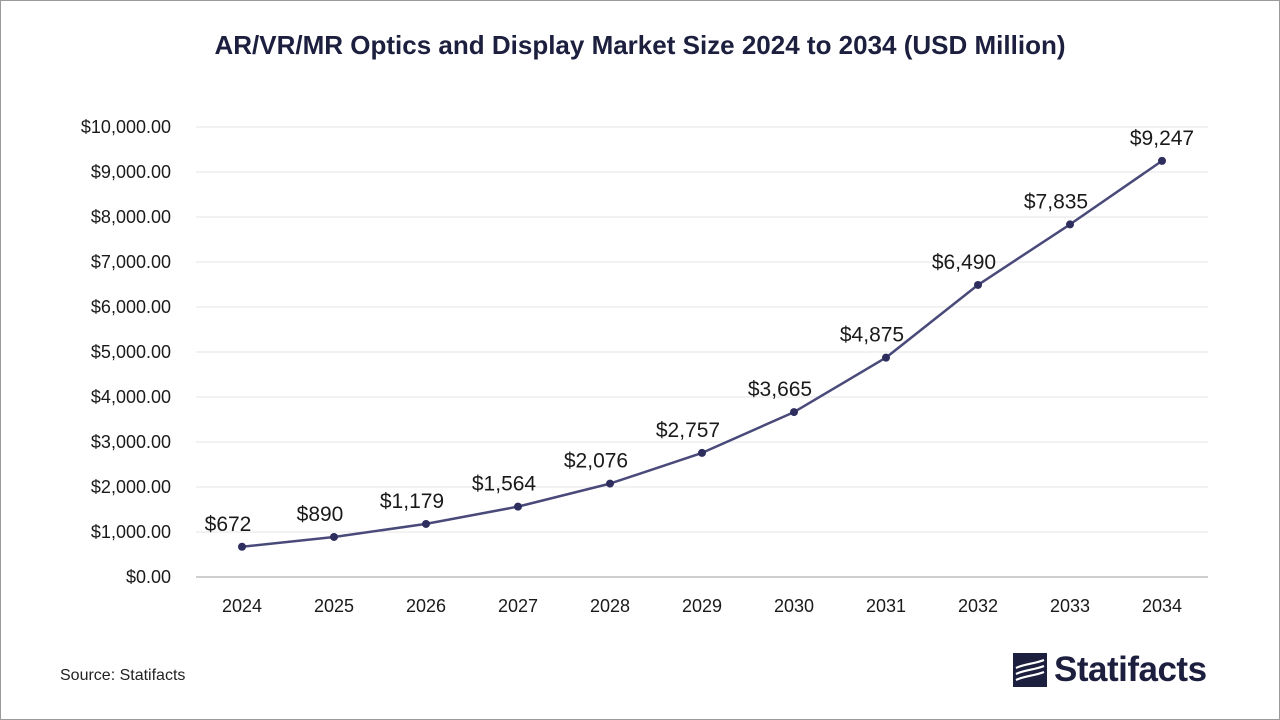 The height and width of the screenshot is (720, 1280). Describe the element at coordinates (131, 487) in the screenshot. I see `y-tick-label: $2,000.00` at that location.